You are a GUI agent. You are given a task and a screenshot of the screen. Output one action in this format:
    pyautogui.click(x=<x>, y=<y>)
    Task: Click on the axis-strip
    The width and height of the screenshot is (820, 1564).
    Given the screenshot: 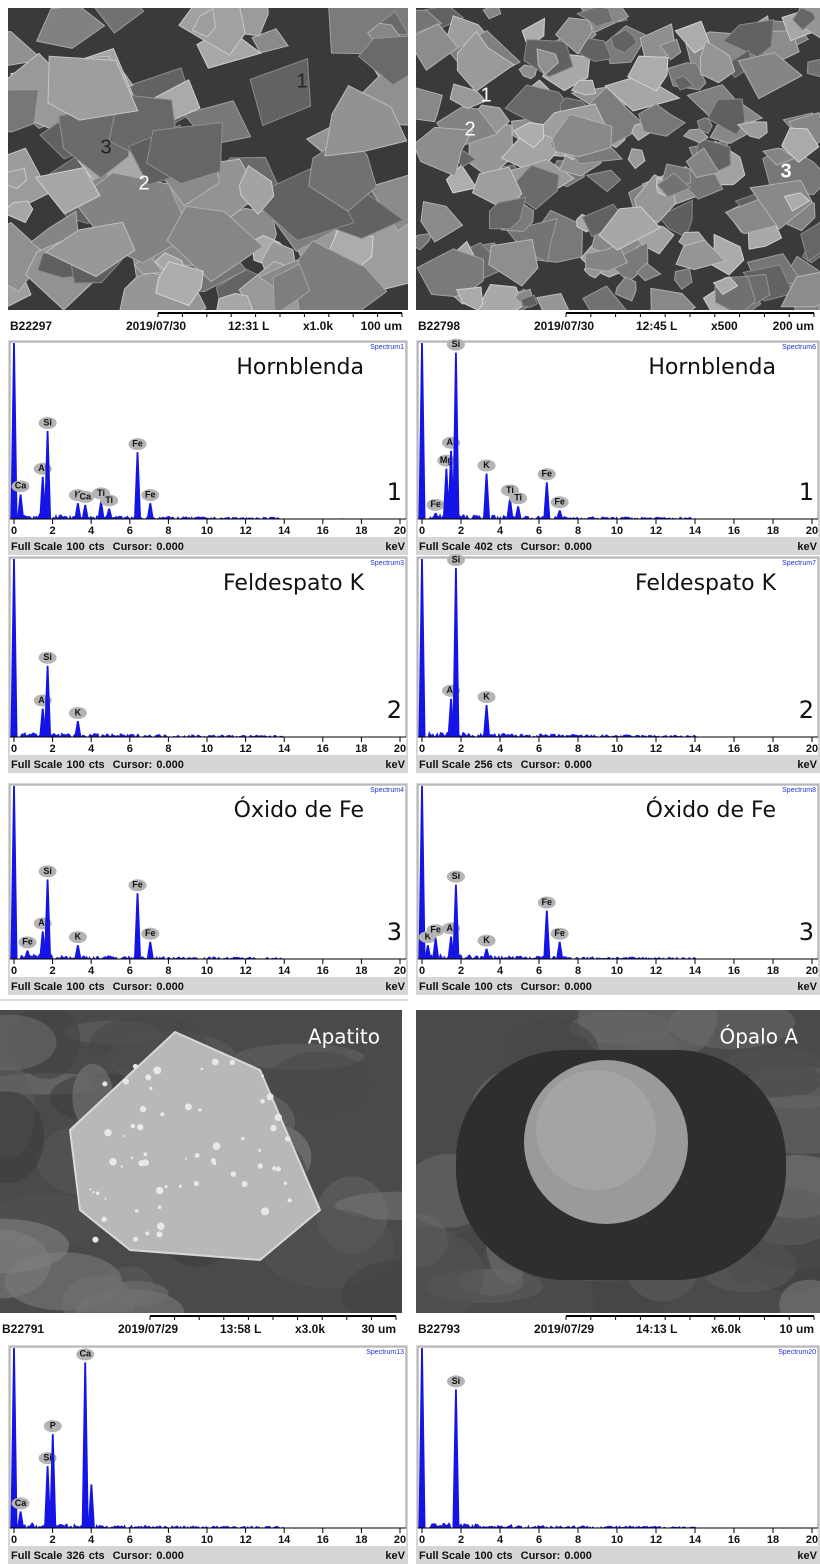 What is the action you would take?
    pyautogui.click(x=208, y=528)
    